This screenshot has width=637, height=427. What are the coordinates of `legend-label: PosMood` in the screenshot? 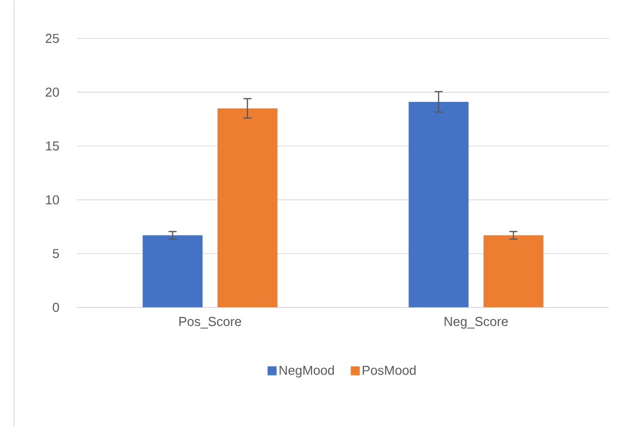 It's located at (389, 370).